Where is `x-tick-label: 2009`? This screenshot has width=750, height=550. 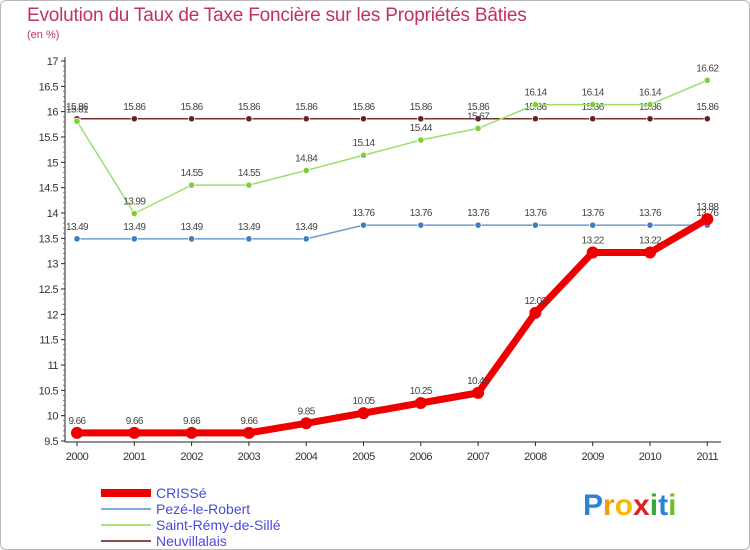
x-tick-label: 2009 is located at coordinates (592, 457).